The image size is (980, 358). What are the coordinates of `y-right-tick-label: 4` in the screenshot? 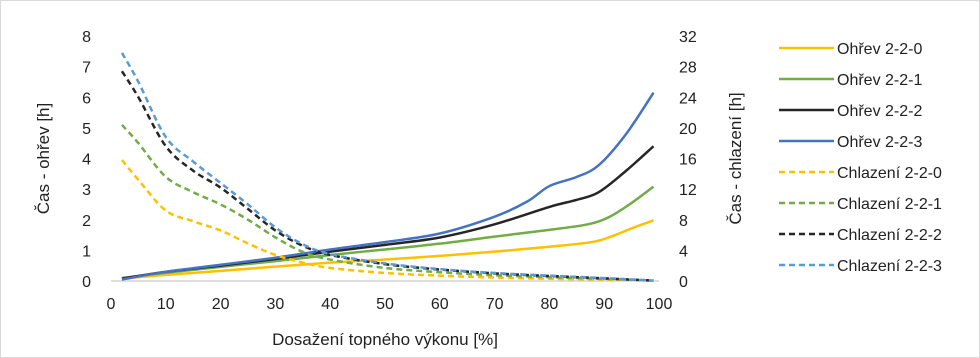 It's located at (683, 251).